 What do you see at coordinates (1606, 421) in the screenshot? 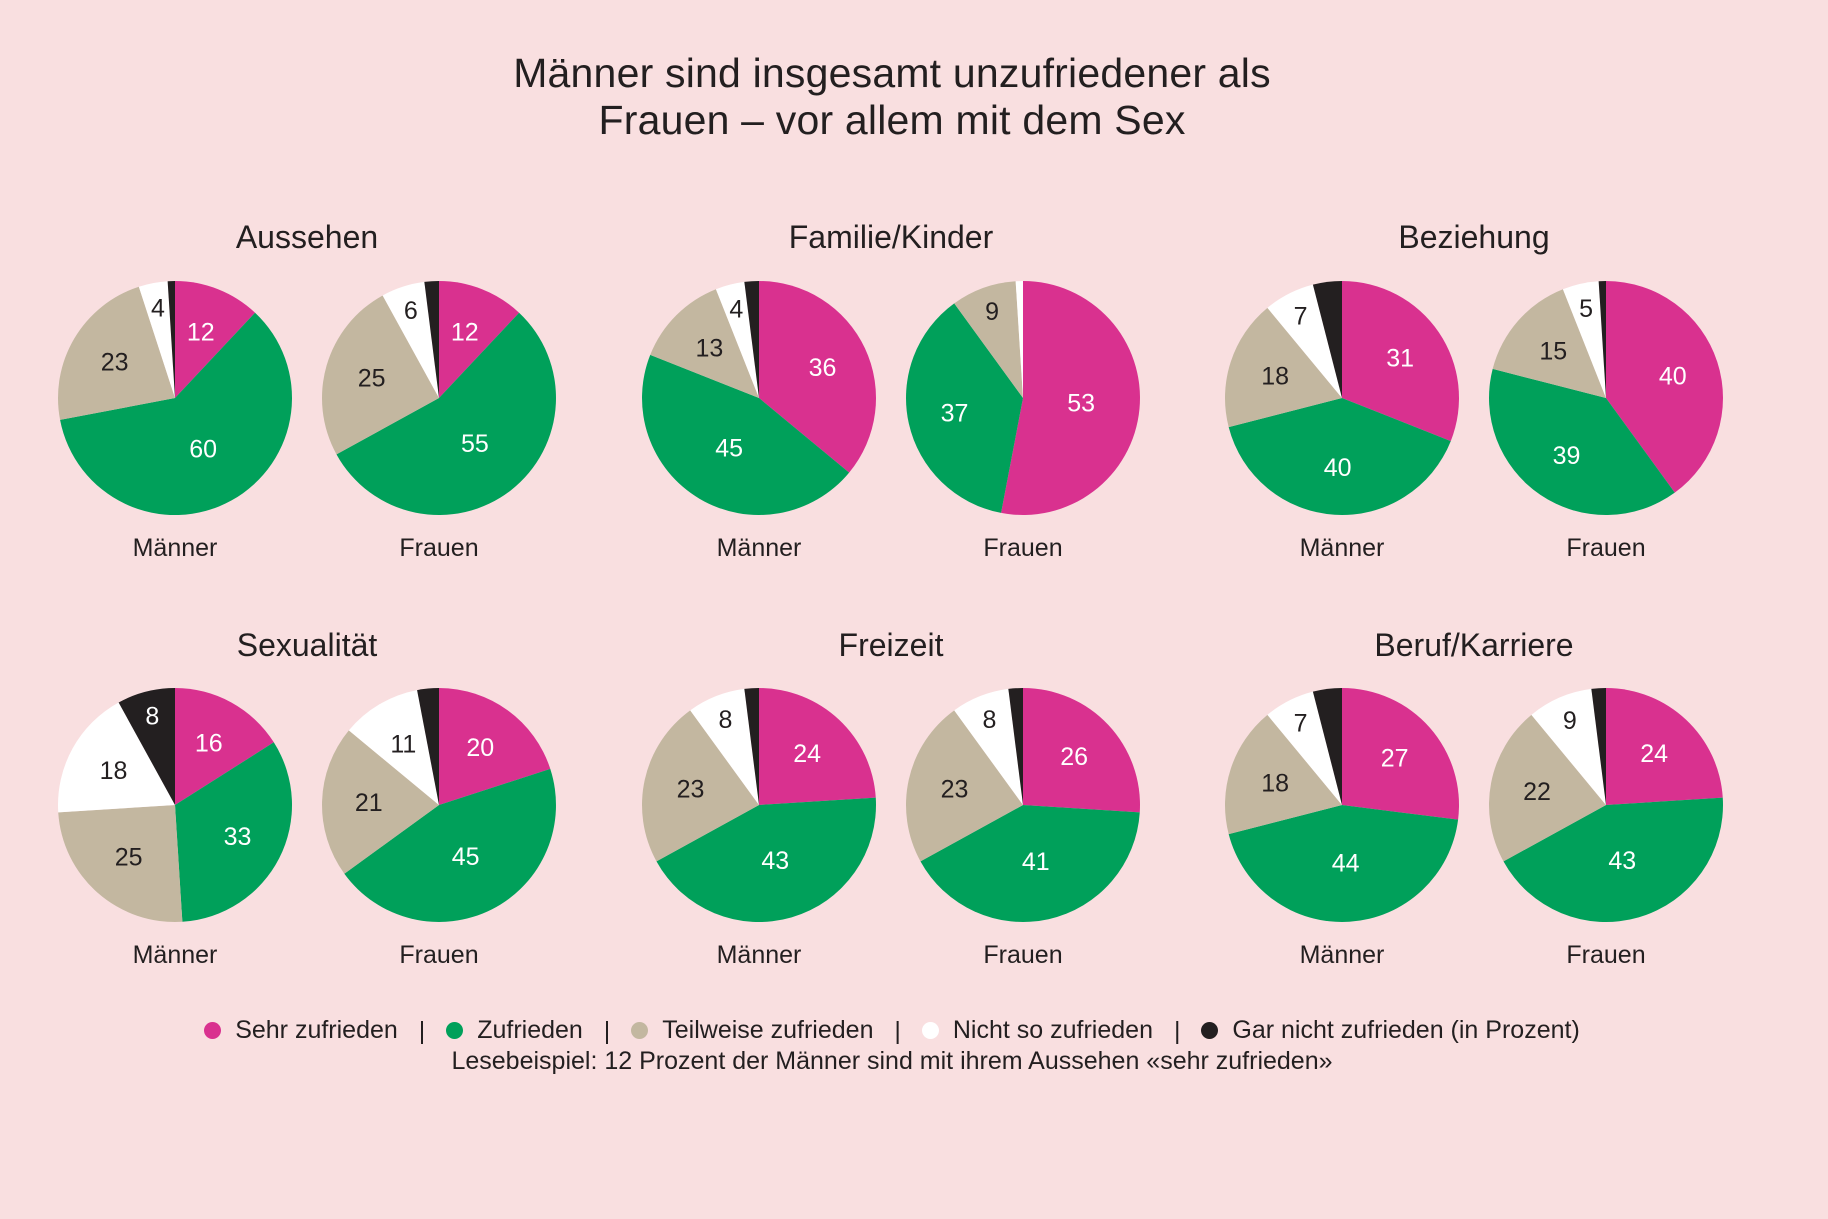
I see `pie-frauen: 40 39 15 5 Frauen` at bounding box center [1606, 421].